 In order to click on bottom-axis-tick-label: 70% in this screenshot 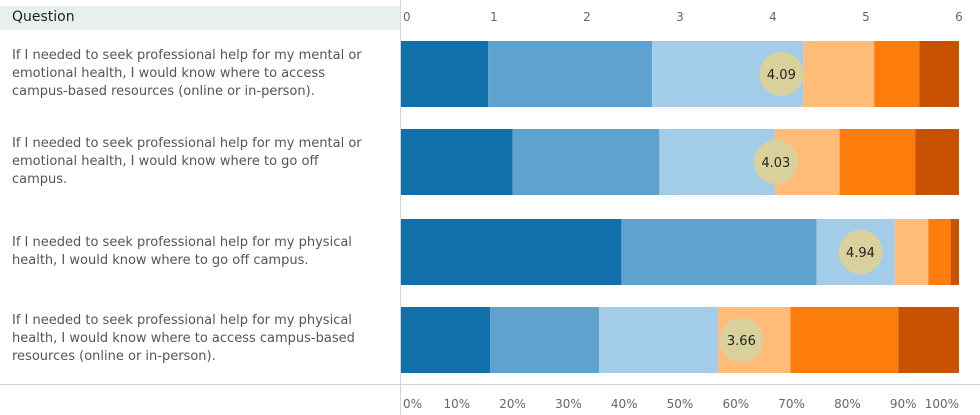, I will do `click(791, 404)`.